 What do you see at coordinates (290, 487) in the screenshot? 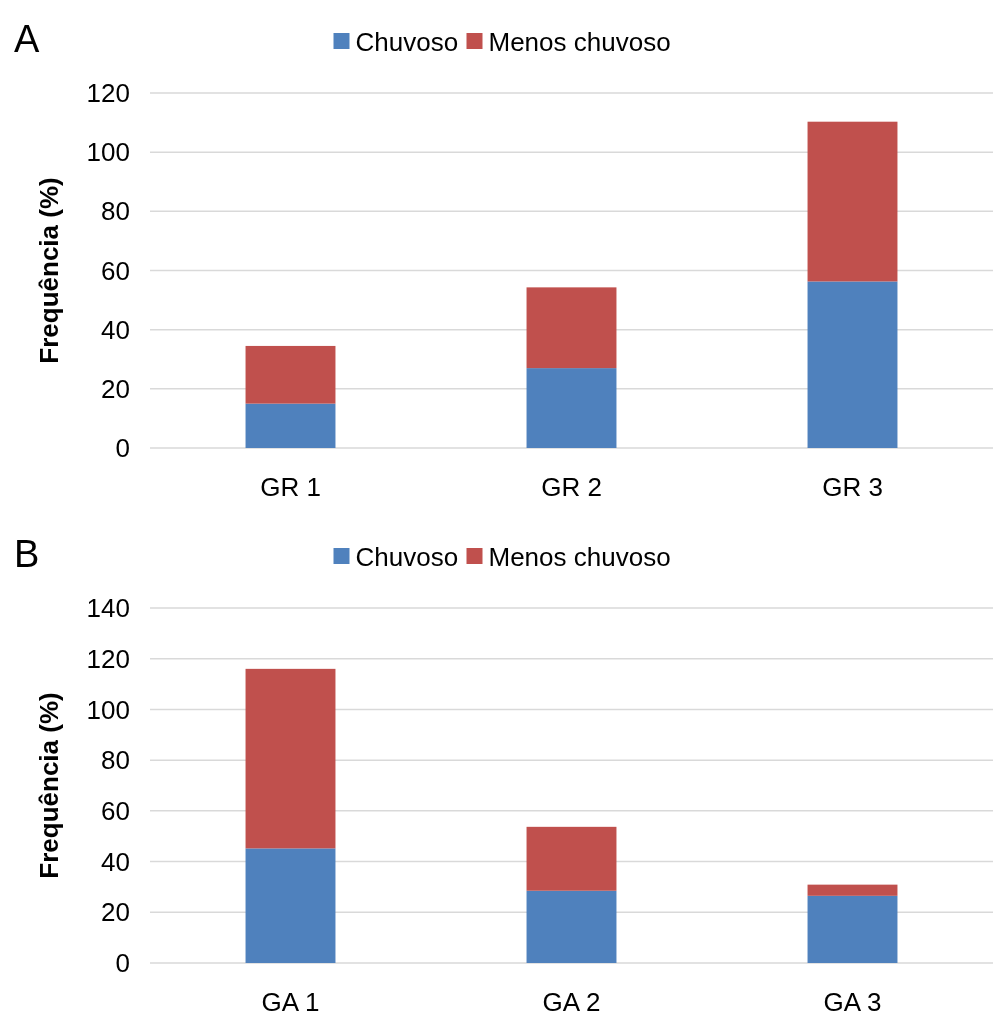
I see `x-tick-label: GR 1` at bounding box center [290, 487].